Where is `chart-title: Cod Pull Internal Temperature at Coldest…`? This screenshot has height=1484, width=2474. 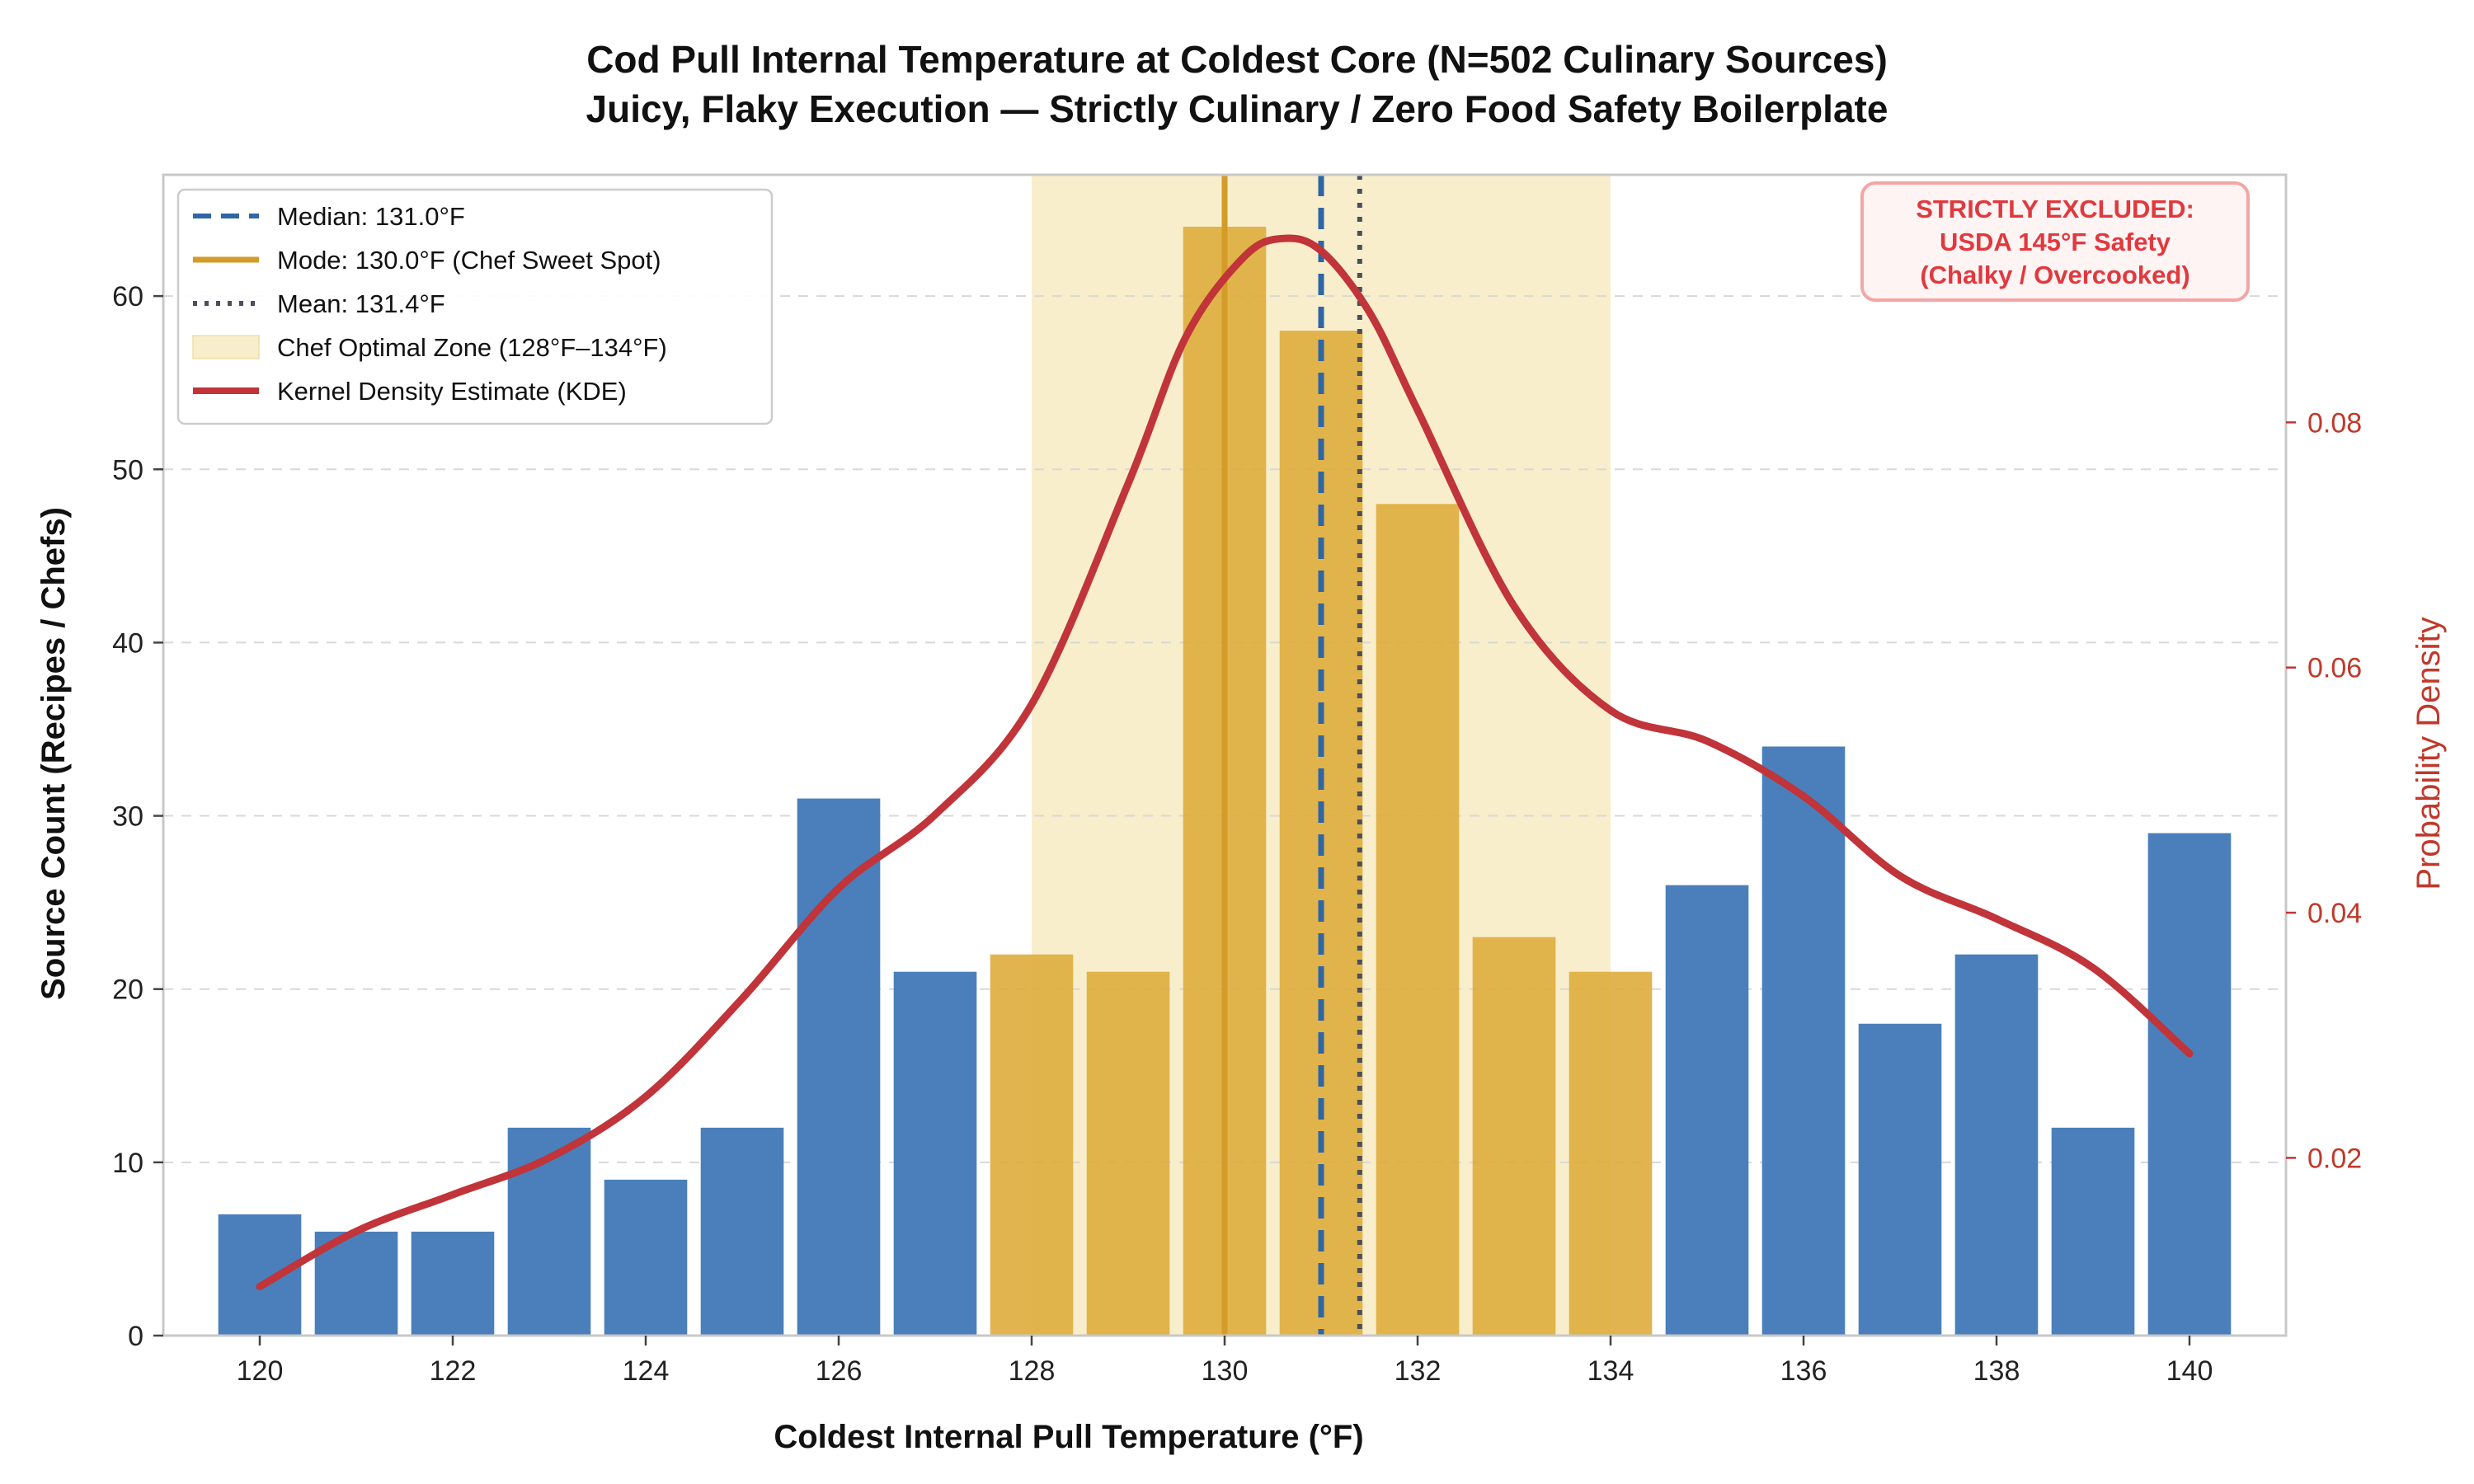 chart-title: Cod Pull Internal Temperature at Coldest… is located at coordinates (1237, 59).